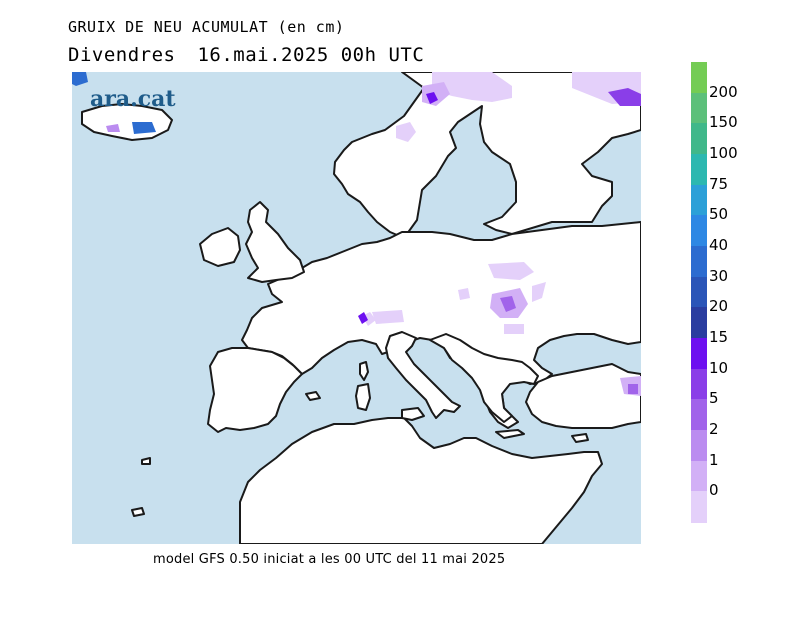 This screenshot has height=617, width=800. I want to click on legend-label: 40, so click(719, 245).